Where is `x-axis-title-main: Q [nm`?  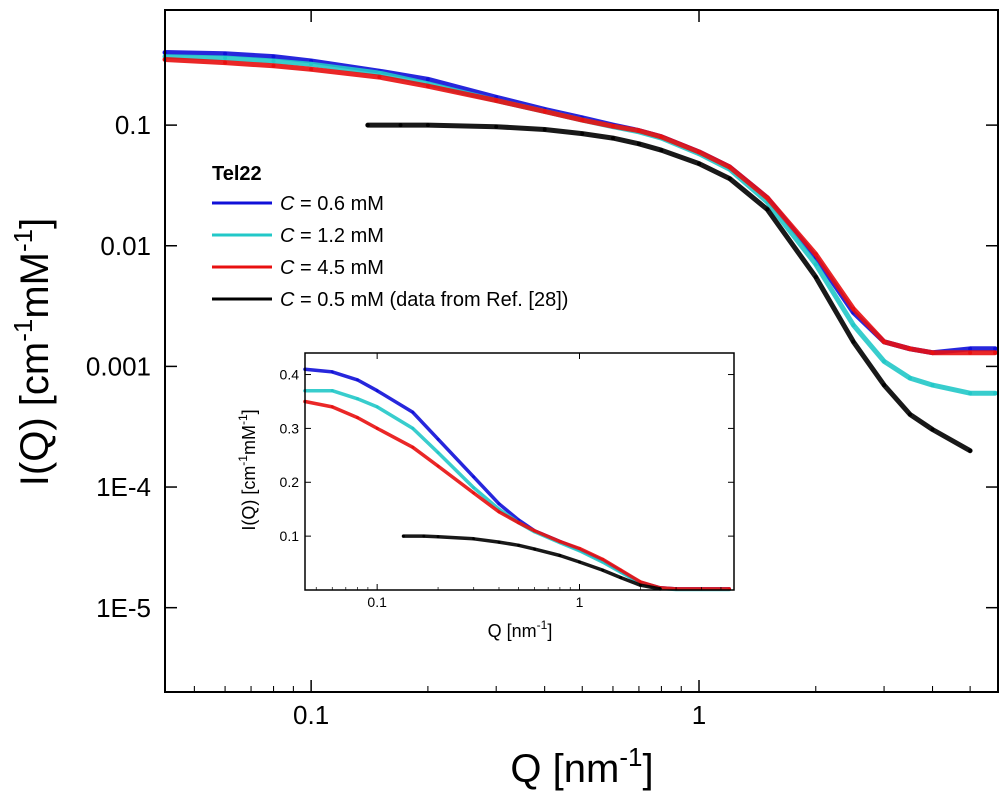
x-axis-title-main: Q [nm is located at coordinates (564, 769).